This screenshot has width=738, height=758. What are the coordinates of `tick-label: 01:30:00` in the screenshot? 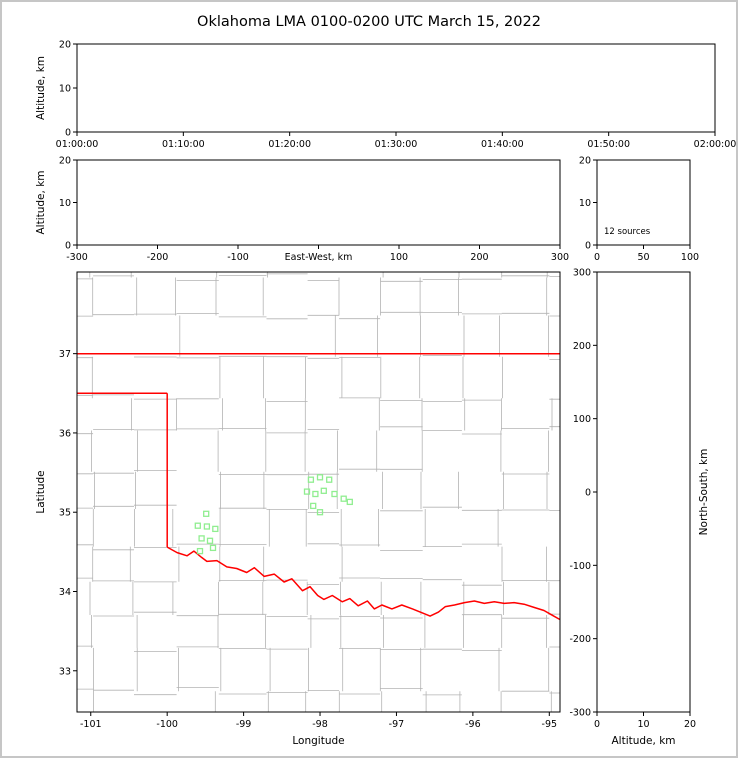 It's located at (396, 144).